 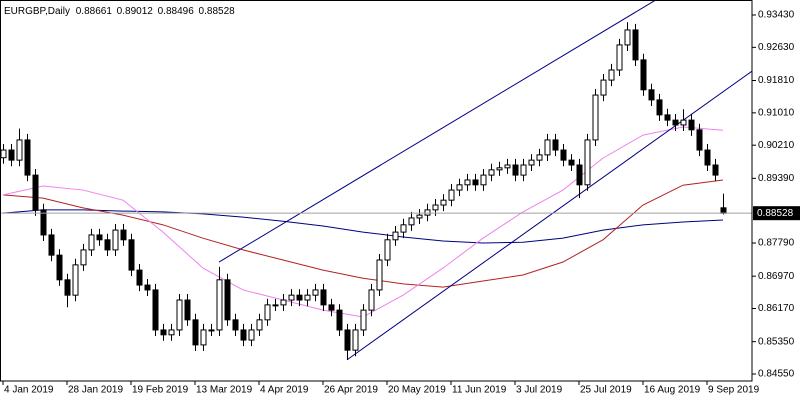 What do you see at coordinates (776, 374) in the screenshot?
I see `y-tick-label: 0.84550` at bounding box center [776, 374].